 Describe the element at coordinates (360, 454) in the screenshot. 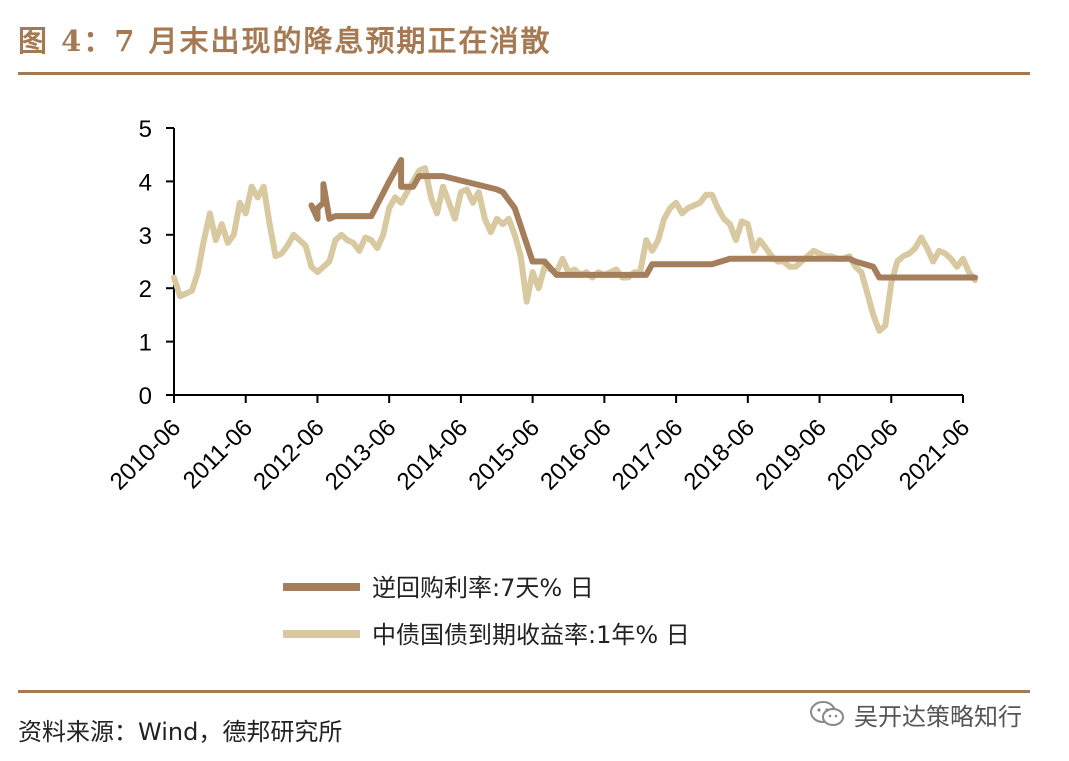

I see `x-tick-label: 2013-06` at that location.